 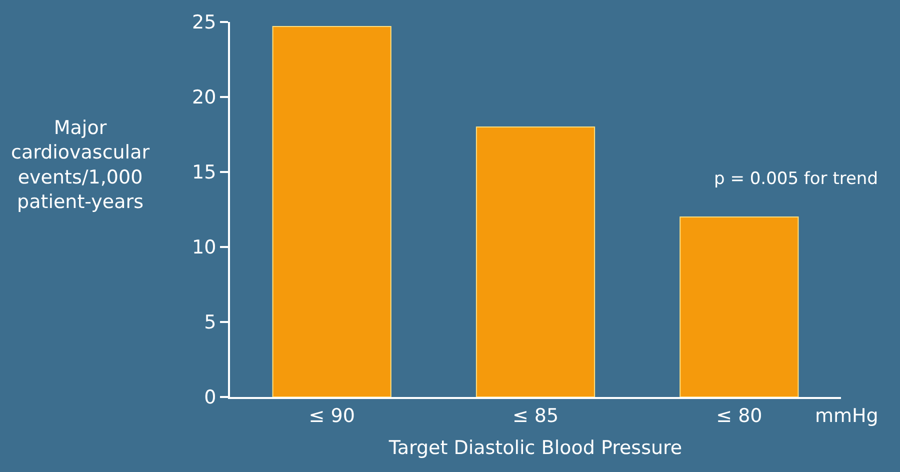 I want to click on y-tick-label: 25, so click(x=204, y=23).